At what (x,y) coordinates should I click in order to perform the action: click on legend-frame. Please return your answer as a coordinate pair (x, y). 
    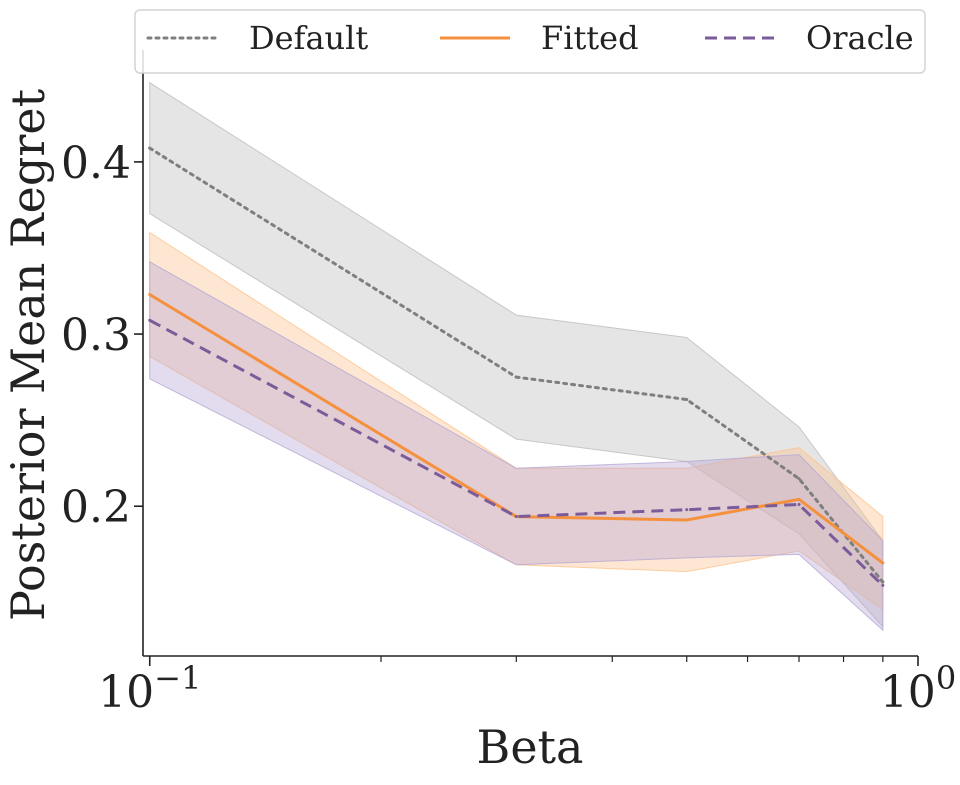
    Looking at the image, I should click on (530, 41).